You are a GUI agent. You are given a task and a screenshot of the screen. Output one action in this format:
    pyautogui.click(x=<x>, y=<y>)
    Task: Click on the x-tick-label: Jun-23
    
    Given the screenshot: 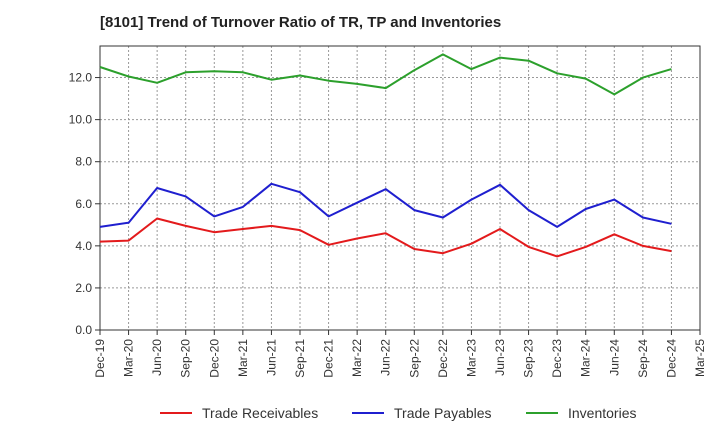 What is the action you would take?
    pyautogui.click(x=500, y=357)
    